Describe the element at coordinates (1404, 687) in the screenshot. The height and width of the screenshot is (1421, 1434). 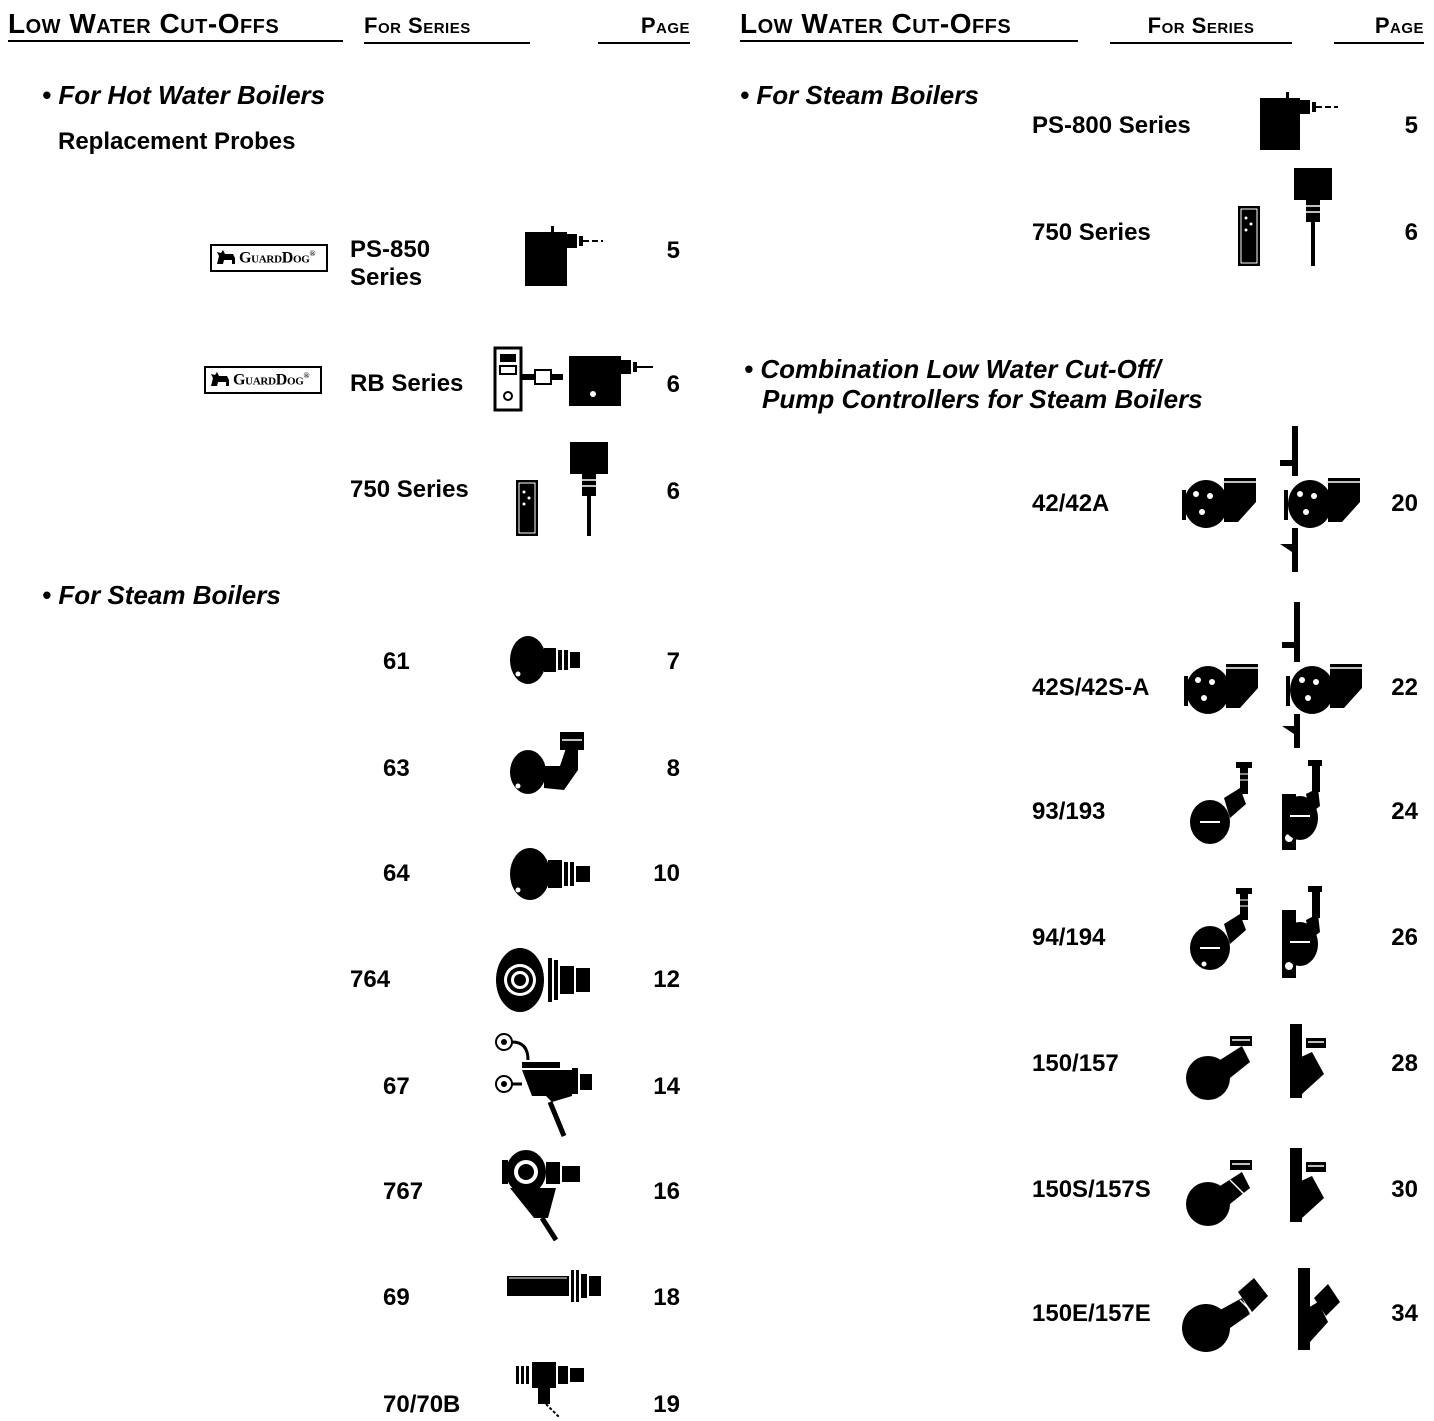
I see `page-number: 22` at that location.